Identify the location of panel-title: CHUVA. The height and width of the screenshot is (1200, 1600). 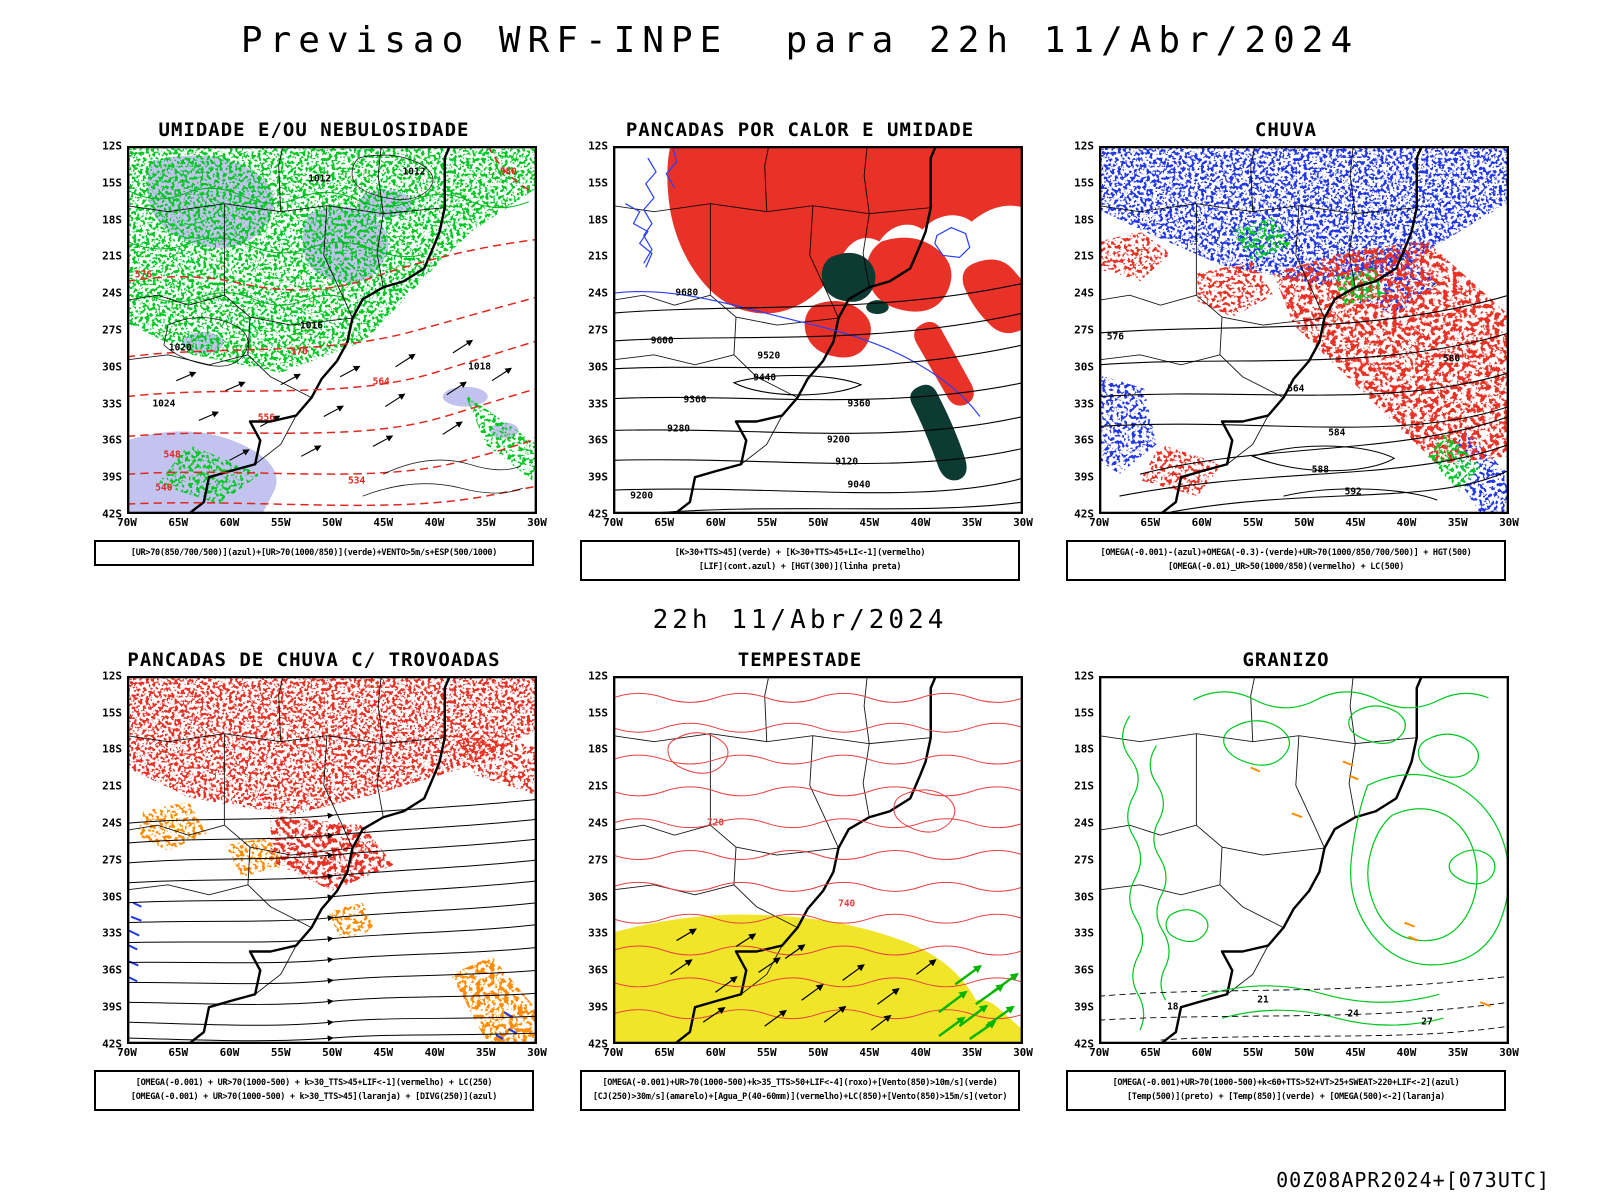
(1286, 130).